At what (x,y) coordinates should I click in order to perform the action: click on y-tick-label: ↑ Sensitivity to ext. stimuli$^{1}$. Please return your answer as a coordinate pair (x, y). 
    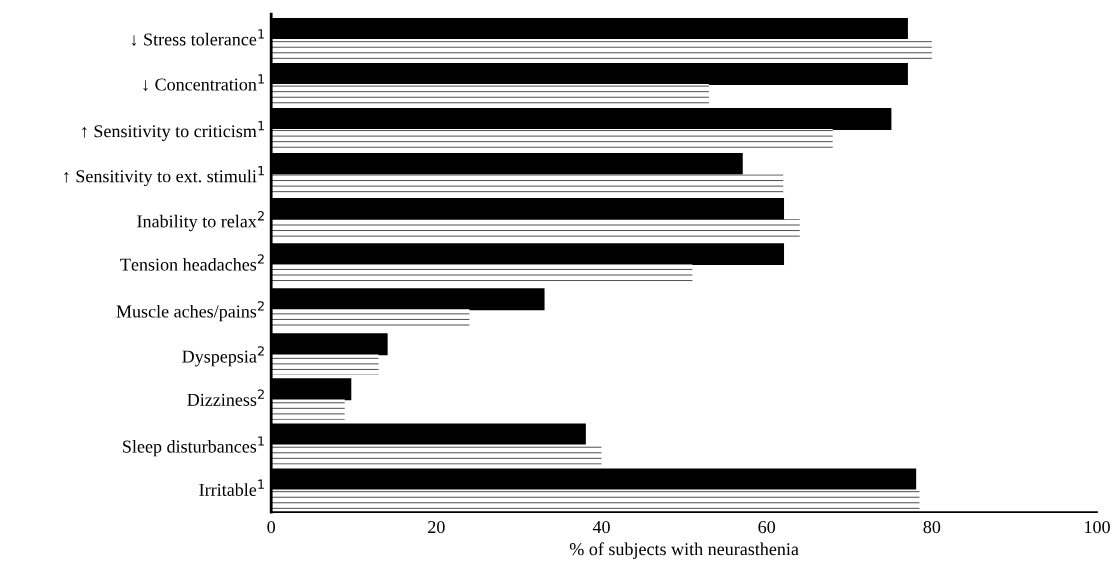
    Looking at the image, I should click on (164, 176).